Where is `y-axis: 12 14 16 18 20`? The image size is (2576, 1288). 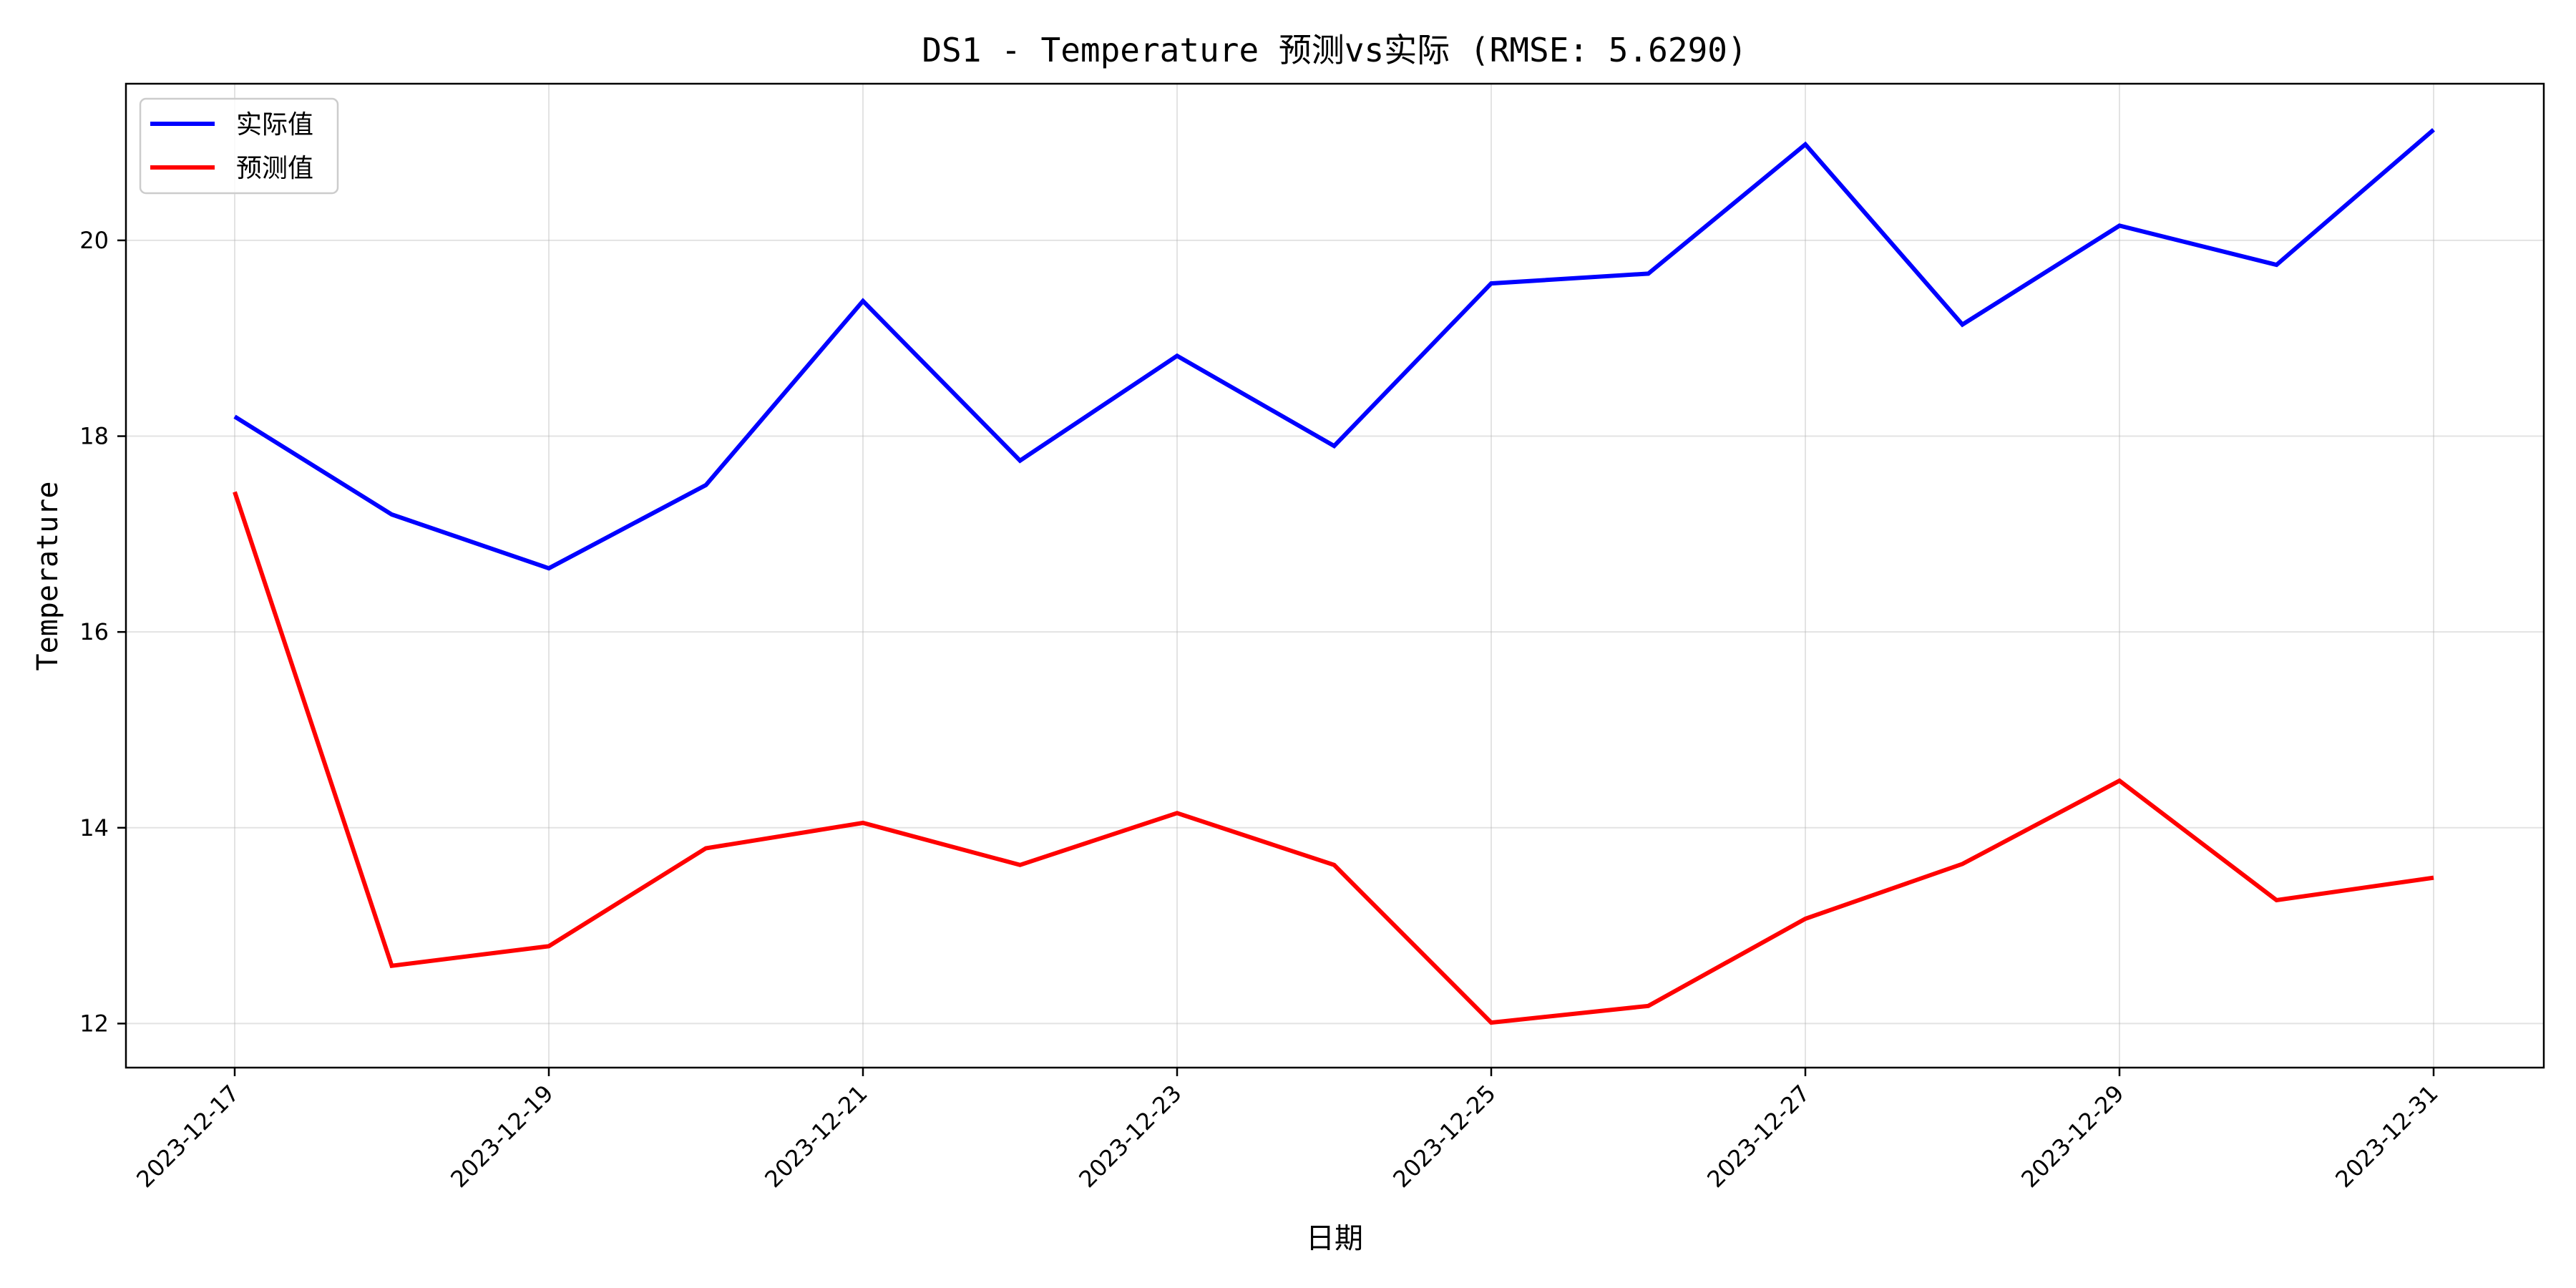
y-axis: 12 14 16 18 20 is located at coordinates (102, 632).